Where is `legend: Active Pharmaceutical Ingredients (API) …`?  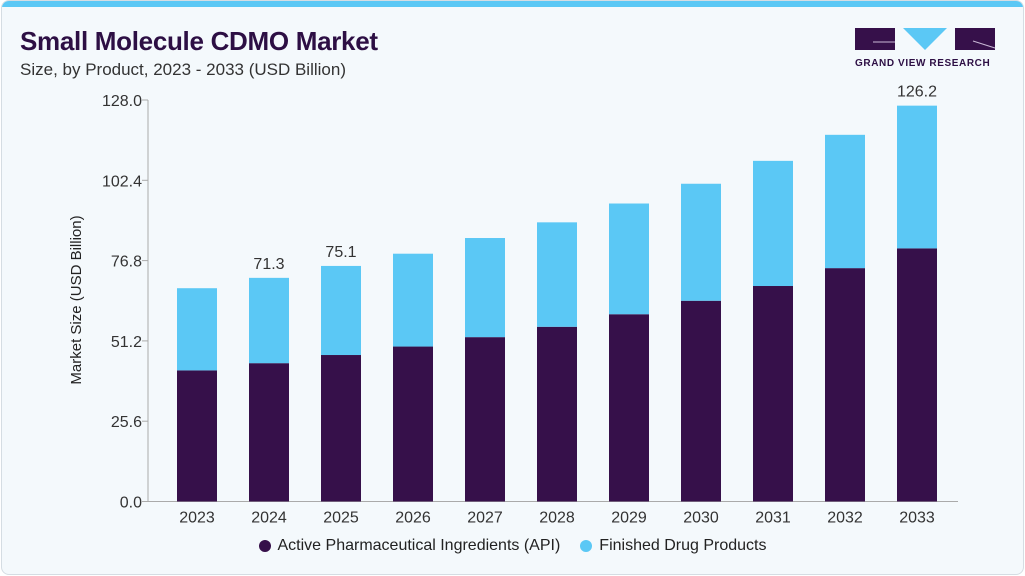
legend: Active Pharmaceutical Ingredients (API) … is located at coordinates (512, 546).